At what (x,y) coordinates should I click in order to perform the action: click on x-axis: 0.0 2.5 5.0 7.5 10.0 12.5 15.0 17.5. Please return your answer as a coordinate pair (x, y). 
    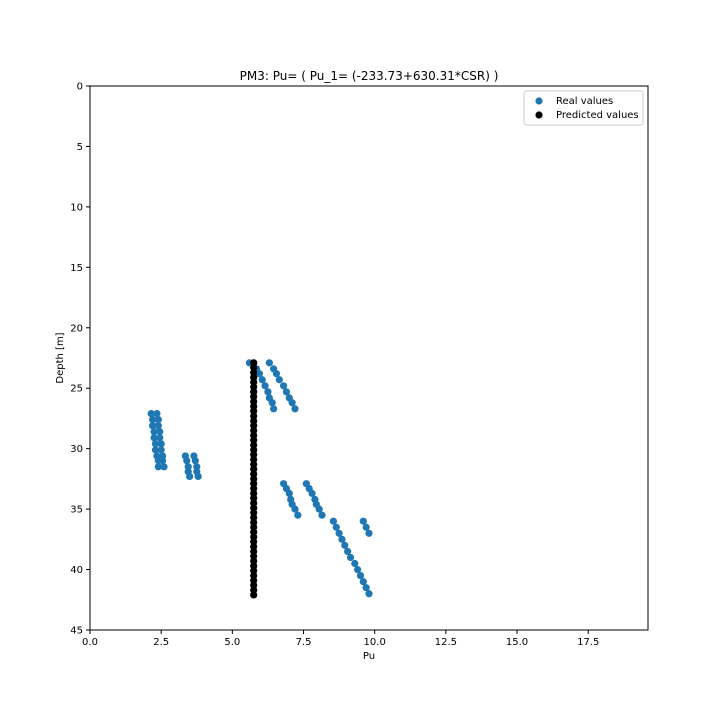
    Looking at the image, I should click on (340, 639).